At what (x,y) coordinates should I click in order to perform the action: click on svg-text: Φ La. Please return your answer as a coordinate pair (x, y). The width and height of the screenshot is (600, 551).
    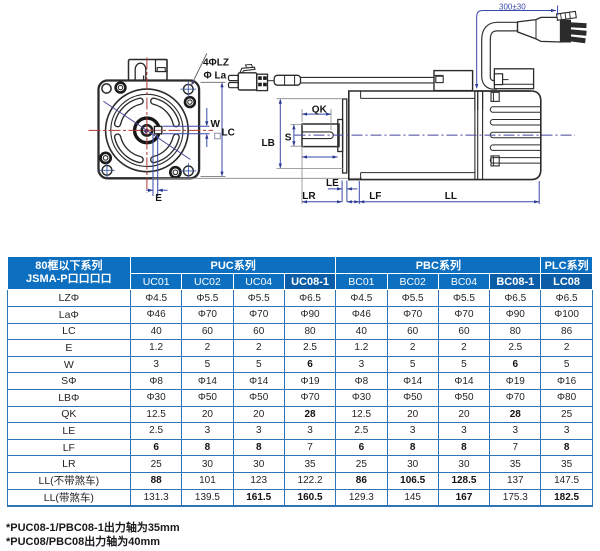
    Looking at the image, I should click on (215, 76).